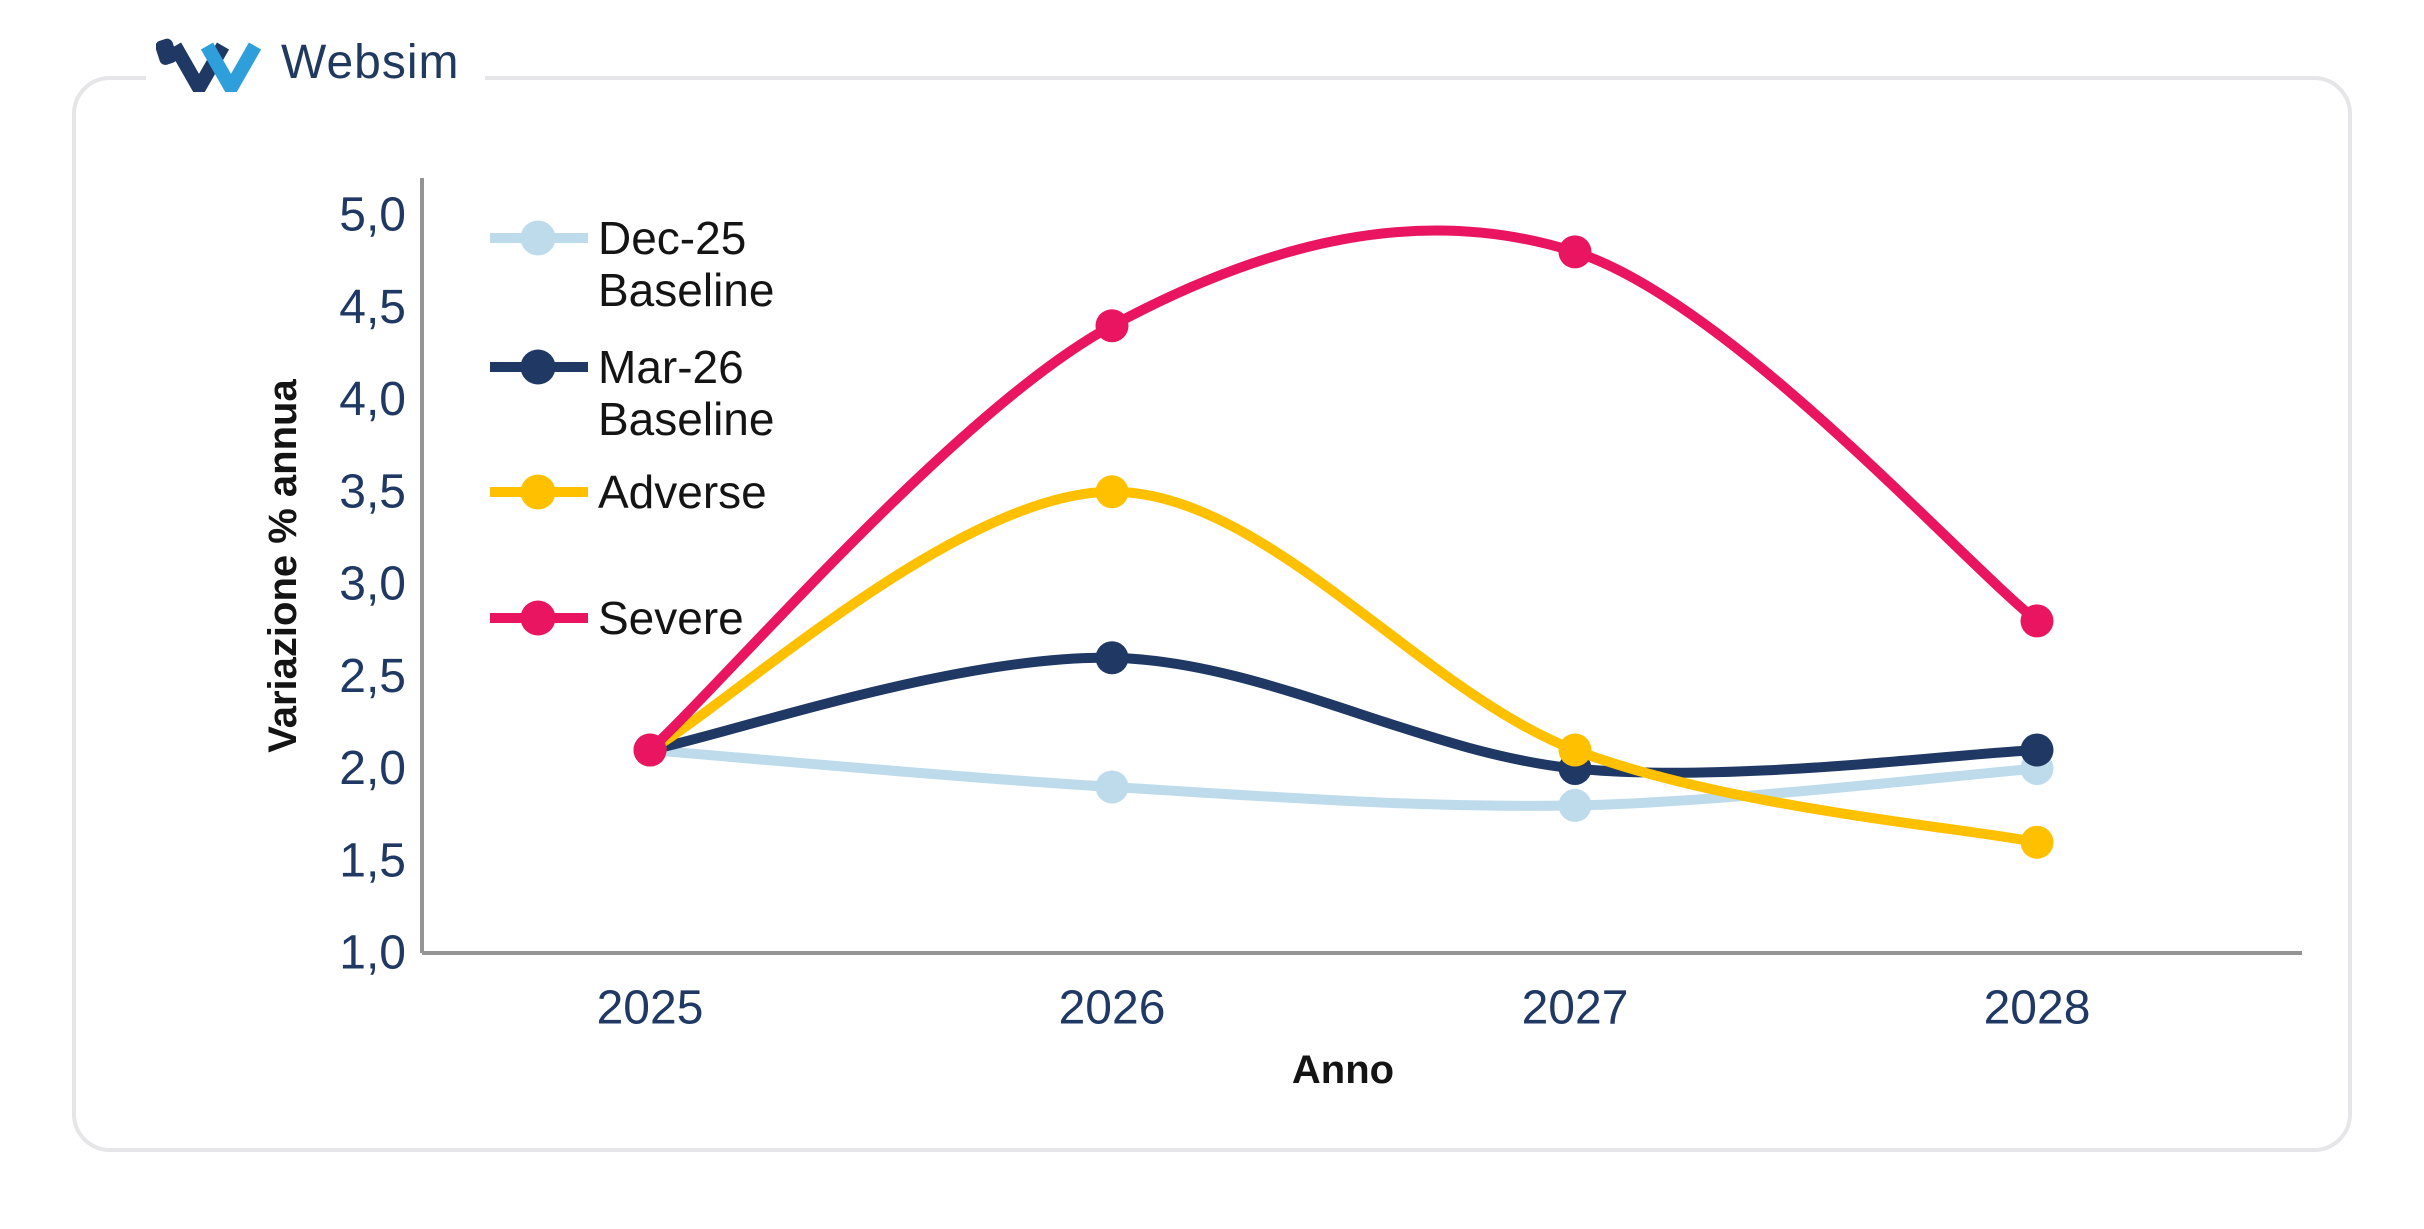 The height and width of the screenshot is (1229, 2424). I want to click on x-tick-label: 2025, so click(650, 1008).